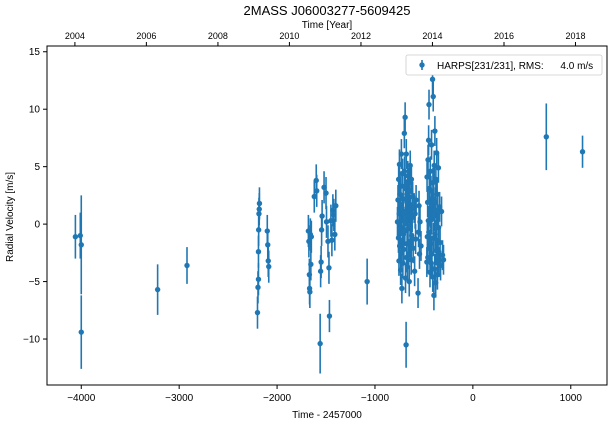 This screenshot has height=430, width=613. Describe the element at coordinates (10, 217) in the screenshot. I see `y-axis-label: Radial Velocity [m/s]` at that location.